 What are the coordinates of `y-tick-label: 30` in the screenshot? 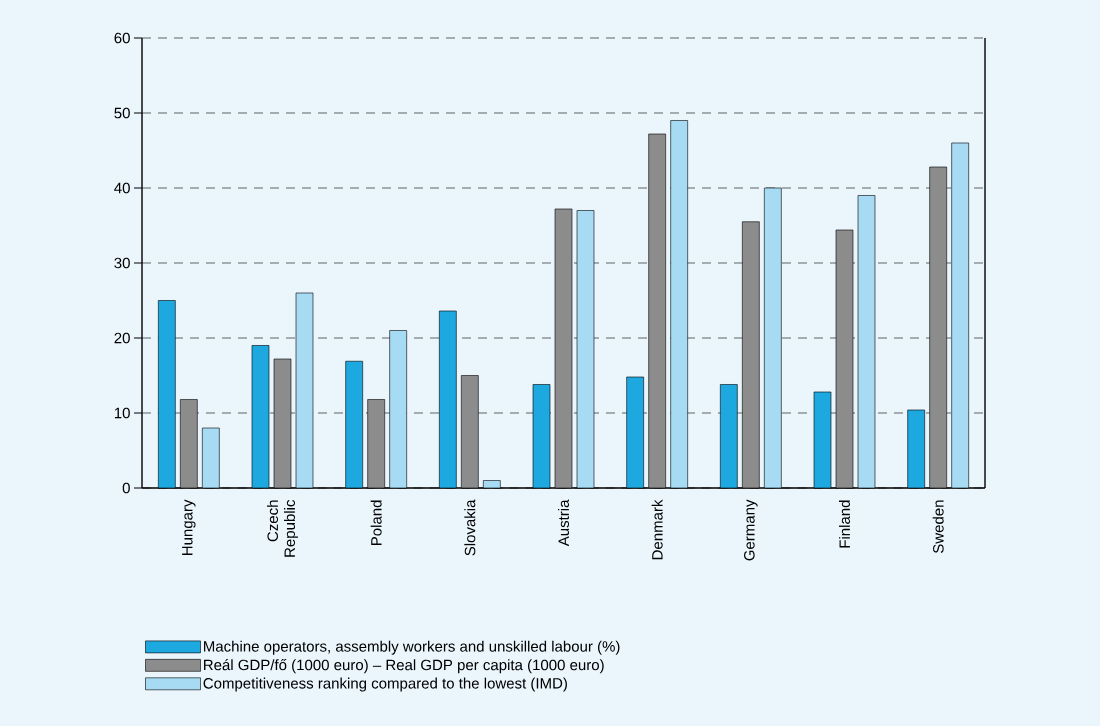 It's located at (122, 263).